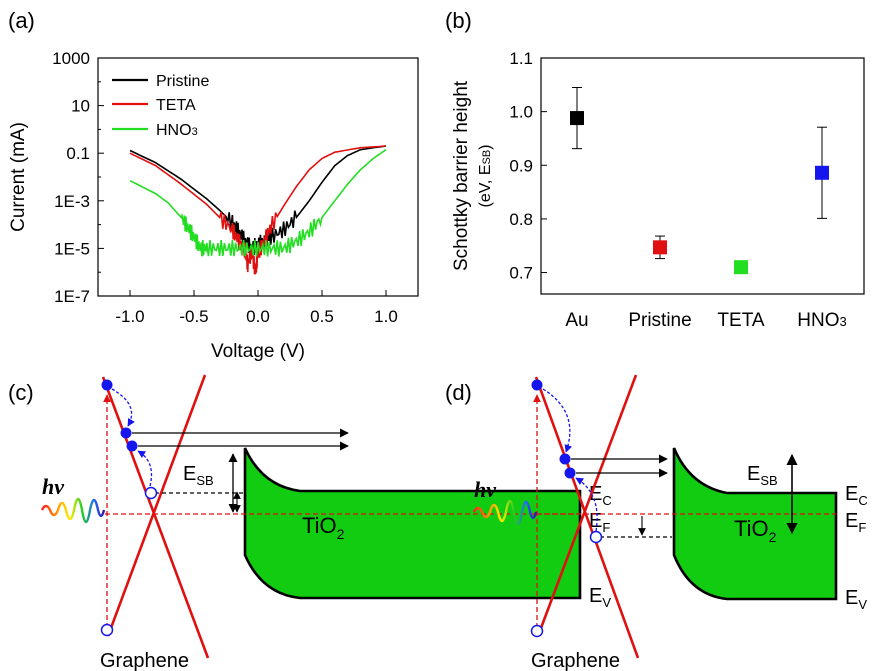 The height and width of the screenshot is (671, 877). Describe the element at coordinates (177, 130) in the screenshot. I see `legend-label-hno3: HNO3` at that location.